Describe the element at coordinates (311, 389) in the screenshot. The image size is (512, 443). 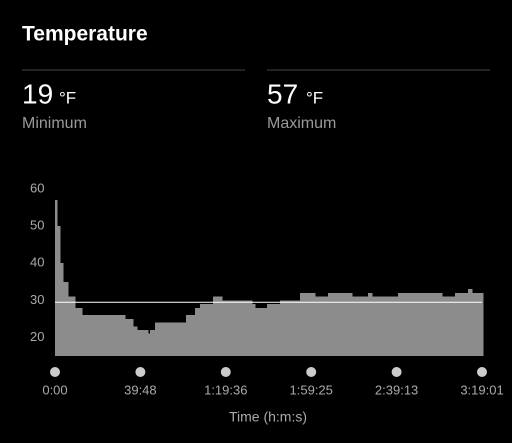
I see `x-tick-label: 1:59:25` at that location.